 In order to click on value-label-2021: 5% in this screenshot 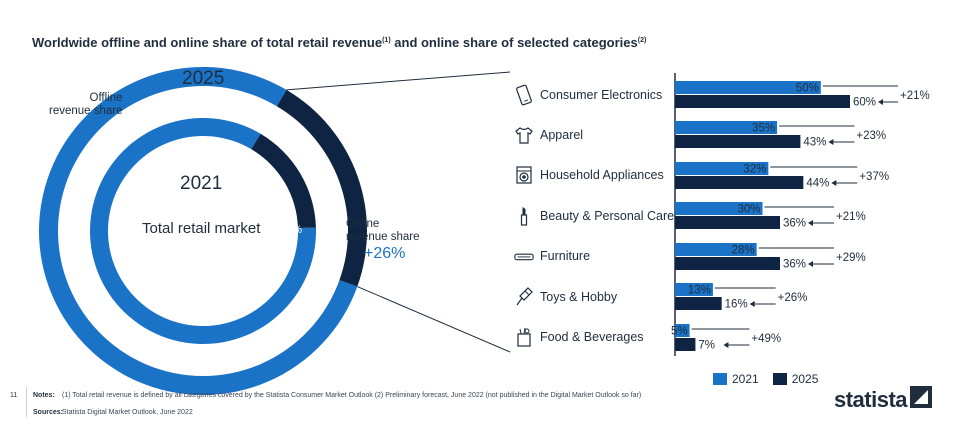, I will do `click(679, 332)`.